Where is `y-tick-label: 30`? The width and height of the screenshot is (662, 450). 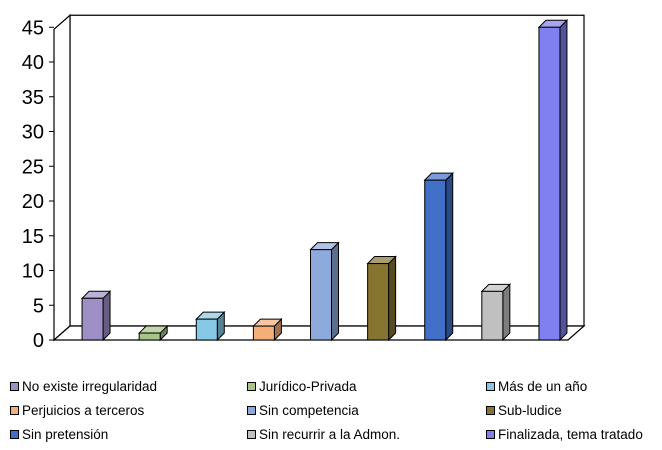
y-tick-label: 30 is located at coordinates (33, 133).